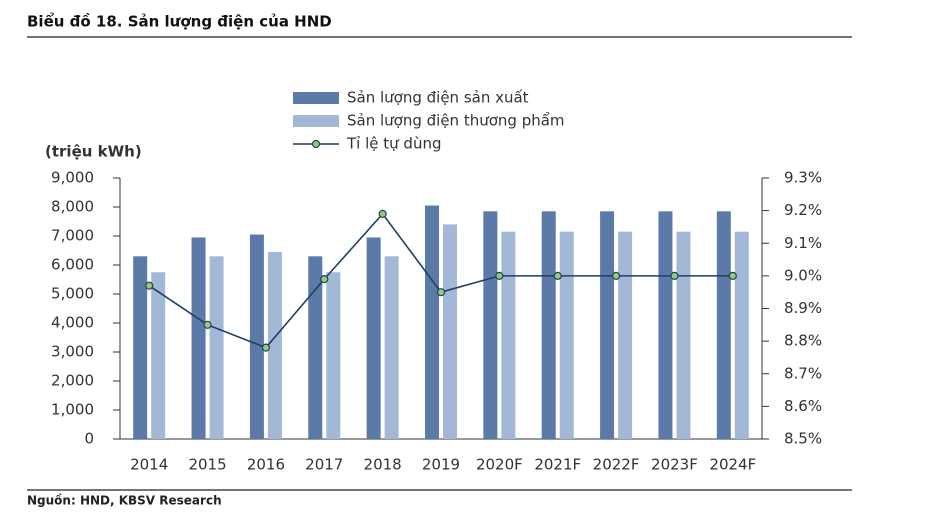 The height and width of the screenshot is (526, 943). What do you see at coordinates (803, 243) in the screenshot?
I see `y2-tick-label: 9.1%` at bounding box center [803, 243].